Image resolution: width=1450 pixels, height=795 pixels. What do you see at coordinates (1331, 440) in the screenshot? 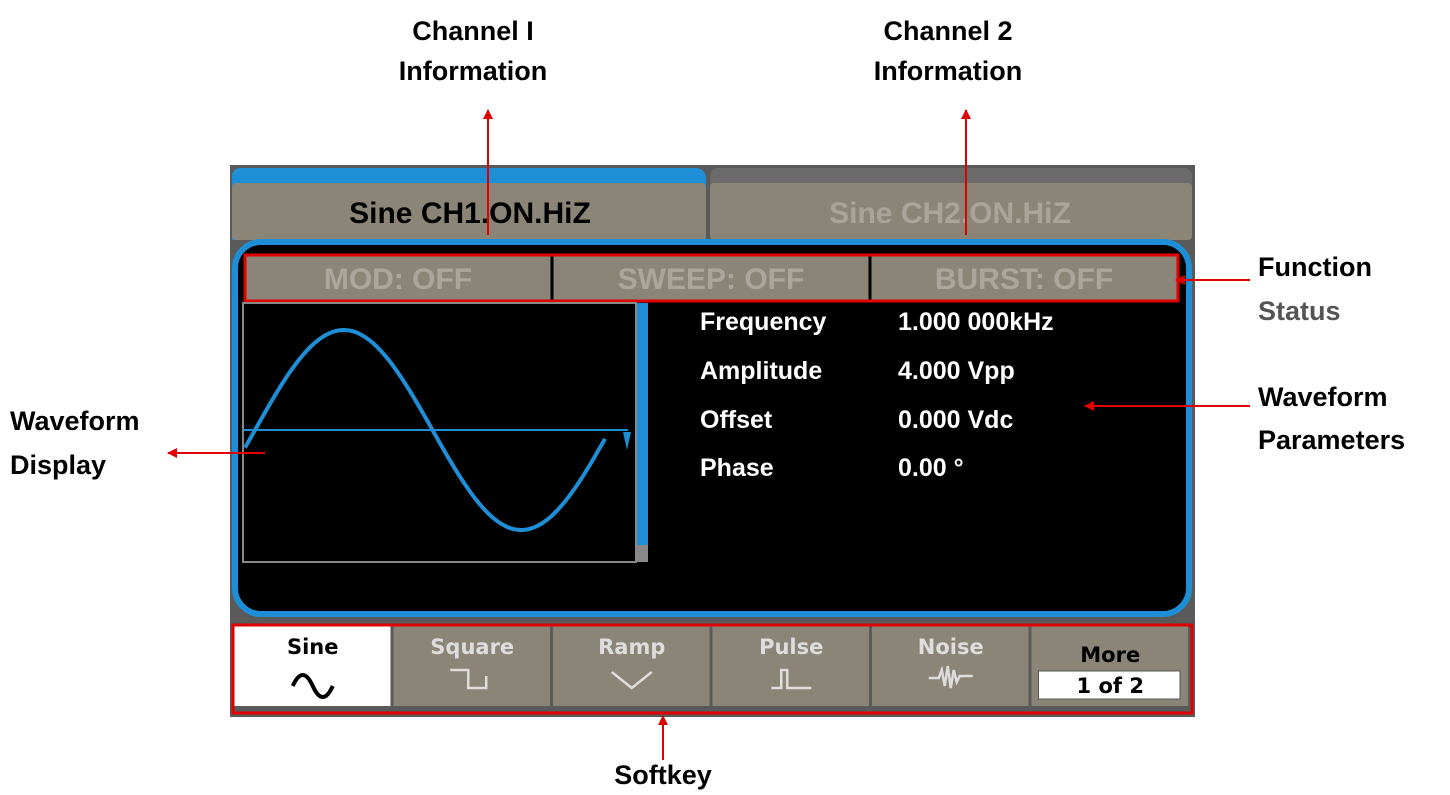
I see `callout-text: Parameters` at bounding box center [1331, 440].